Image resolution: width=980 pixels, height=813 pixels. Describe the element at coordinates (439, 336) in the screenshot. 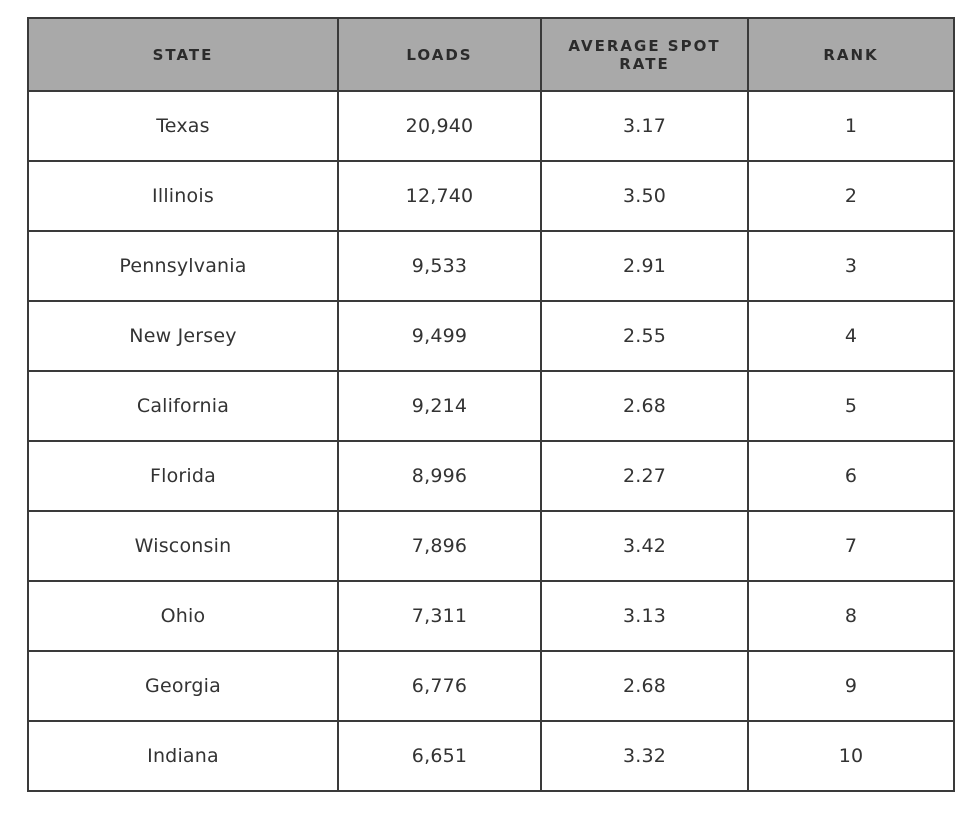

I see `table-cell: 9,499` at that location.